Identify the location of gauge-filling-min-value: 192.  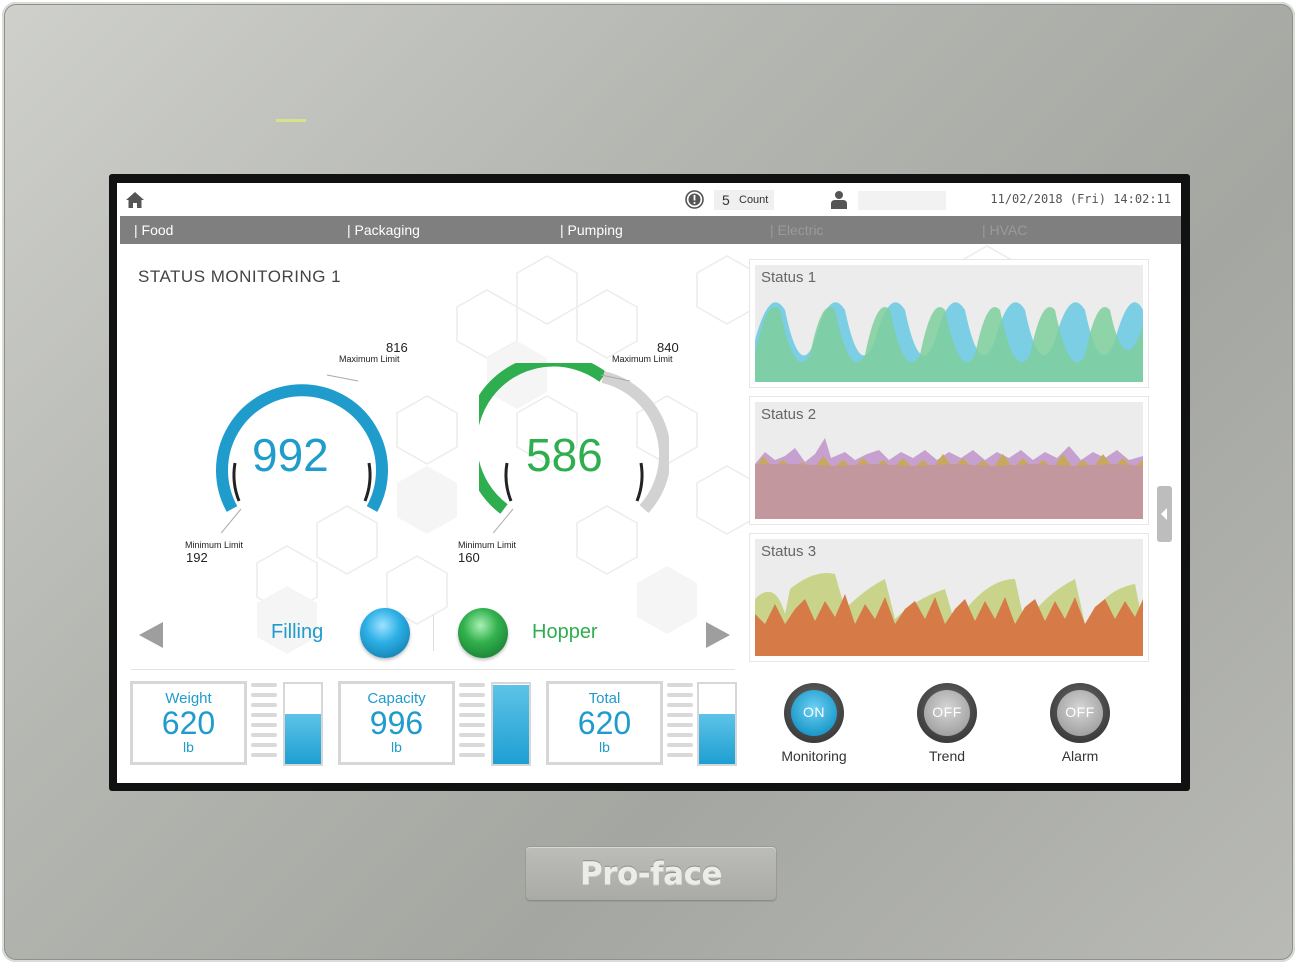
(197, 557).